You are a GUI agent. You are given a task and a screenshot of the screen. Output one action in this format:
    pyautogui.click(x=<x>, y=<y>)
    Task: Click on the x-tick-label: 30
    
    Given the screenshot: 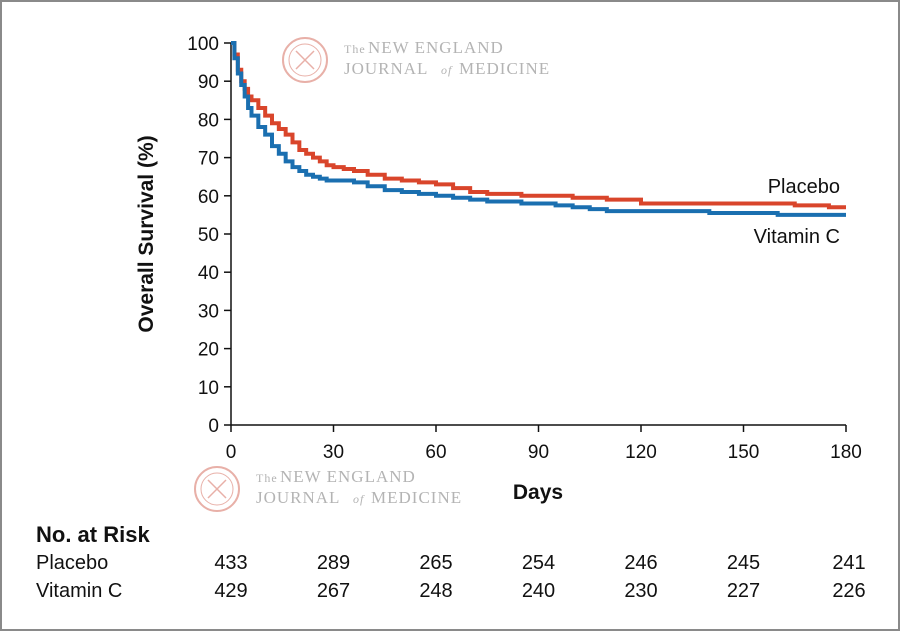 What is the action you would take?
    pyautogui.click(x=333, y=452)
    